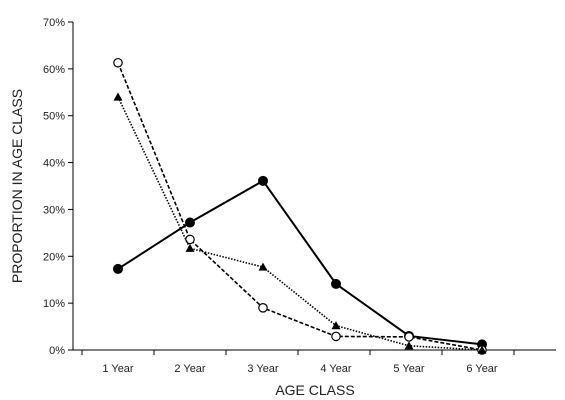  I want to click on x-tick-label: 5 Year, so click(409, 369).